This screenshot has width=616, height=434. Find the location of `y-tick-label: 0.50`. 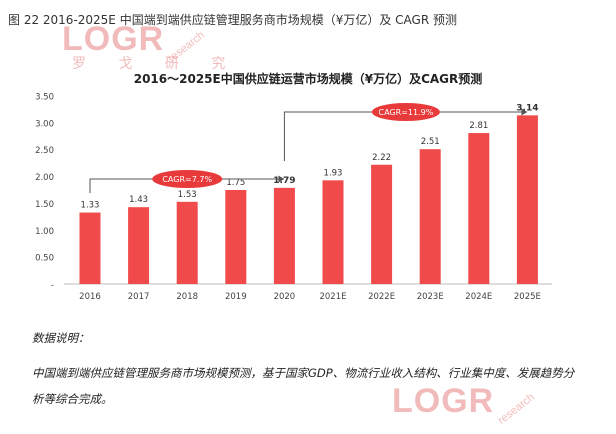

y-tick-label: 0.50 is located at coordinates (44, 259).